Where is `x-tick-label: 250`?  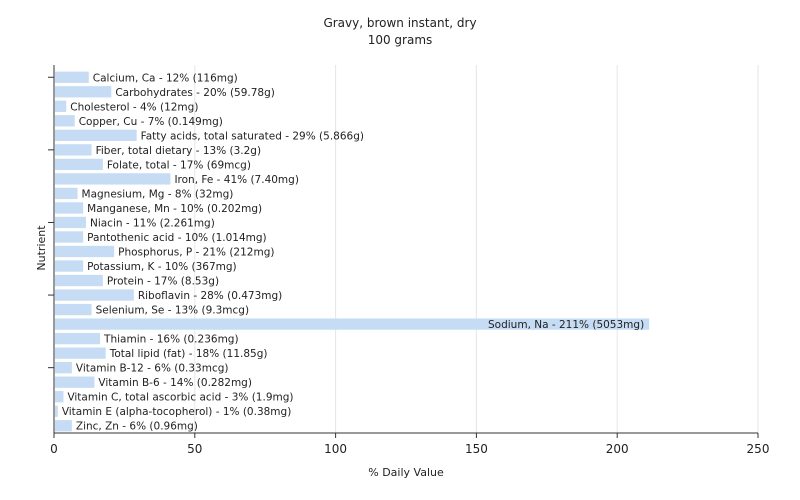
x-tick-label: 250 is located at coordinates (758, 449).